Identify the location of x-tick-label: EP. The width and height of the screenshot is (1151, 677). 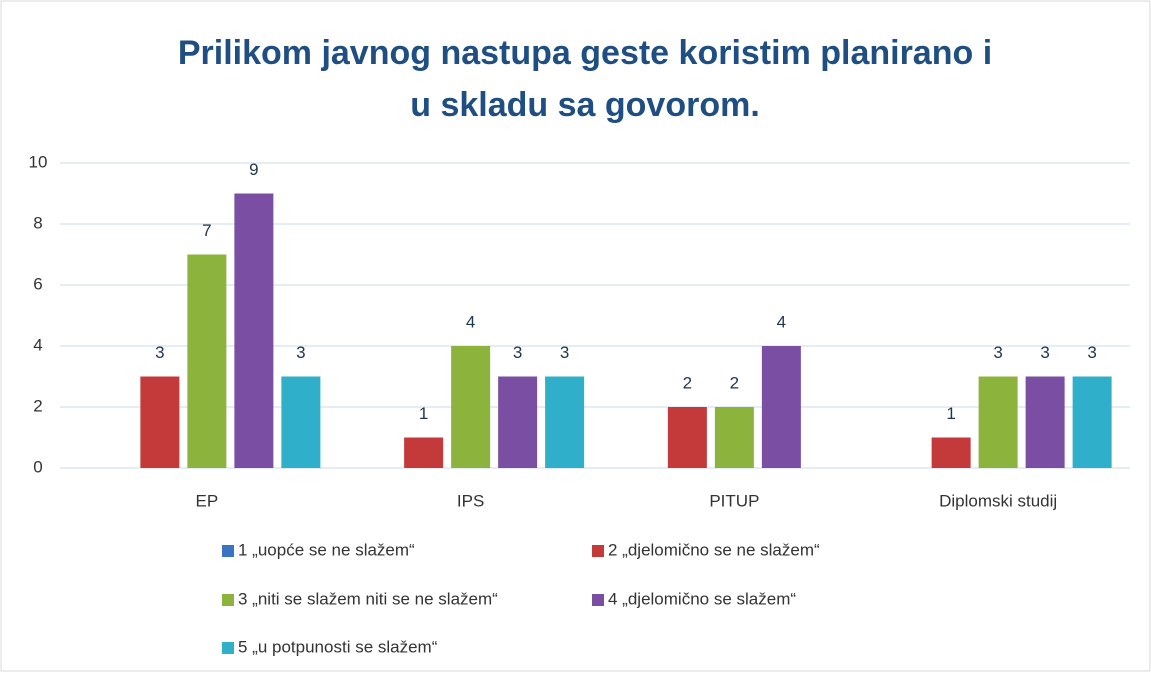
(207, 500).